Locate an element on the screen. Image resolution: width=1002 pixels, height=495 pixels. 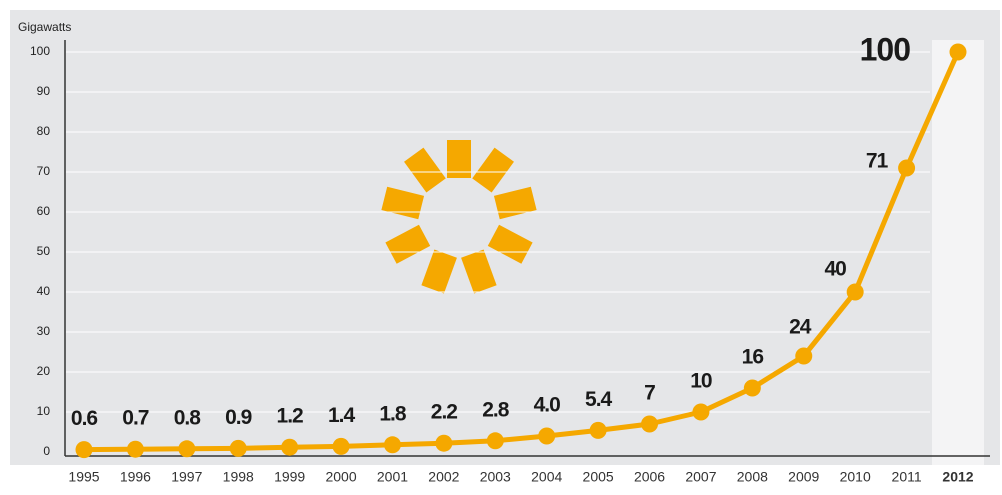
y-tick-label: 60 is located at coordinates (44, 211).